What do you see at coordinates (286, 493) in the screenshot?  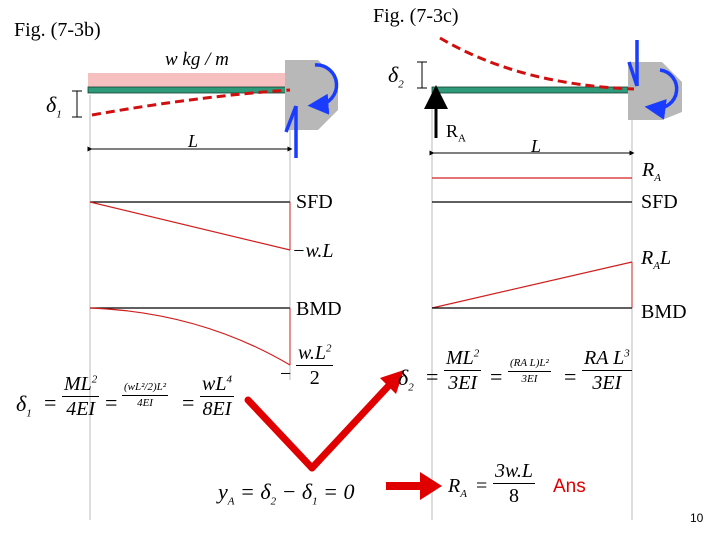 I see `compatibility-equation: yA = δ2 − δ1 = 0` at bounding box center [286, 493].